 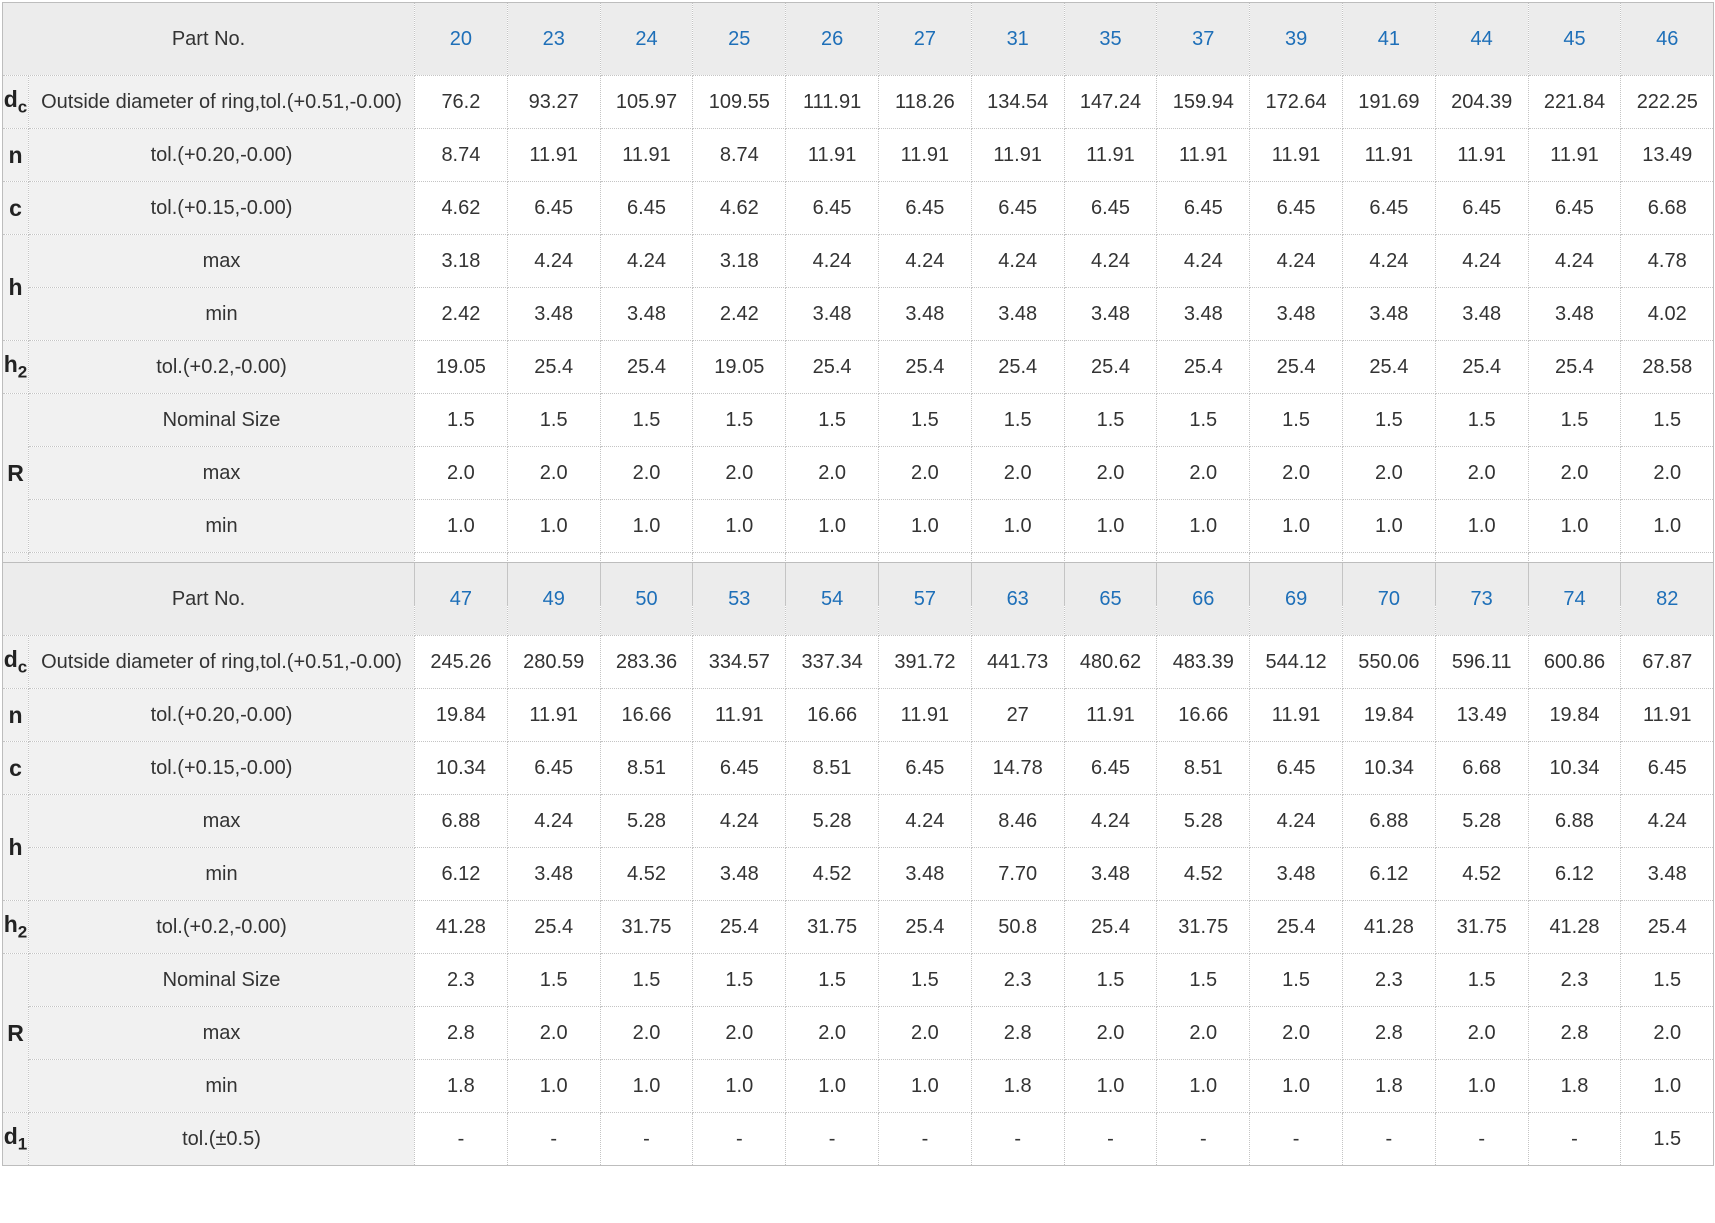 What do you see at coordinates (832, 599) in the screenshot?
I see `part-number-link: 54` at bounding box center [832, 599].